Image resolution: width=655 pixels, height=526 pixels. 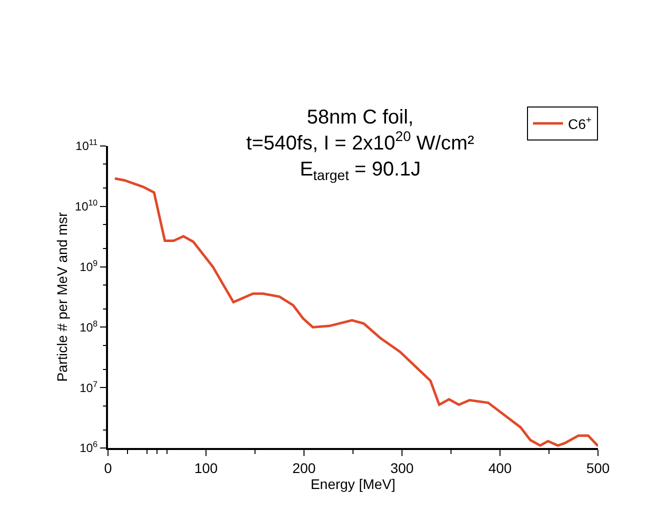 I want to click on x-tick-label: 500, so click(x=598, y=468).